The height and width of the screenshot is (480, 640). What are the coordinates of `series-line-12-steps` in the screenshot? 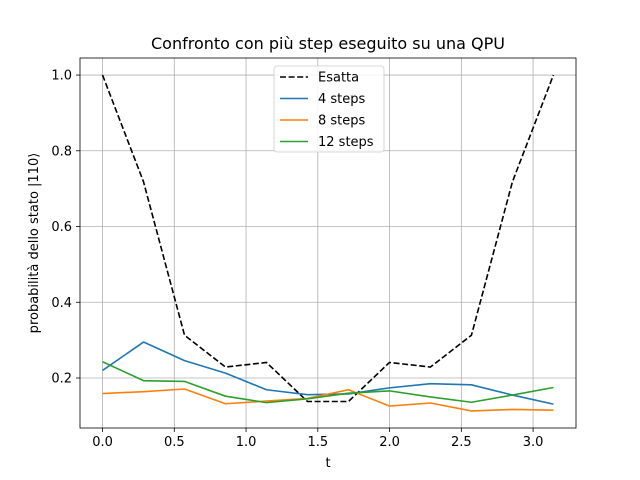 It's located at (328, 382).